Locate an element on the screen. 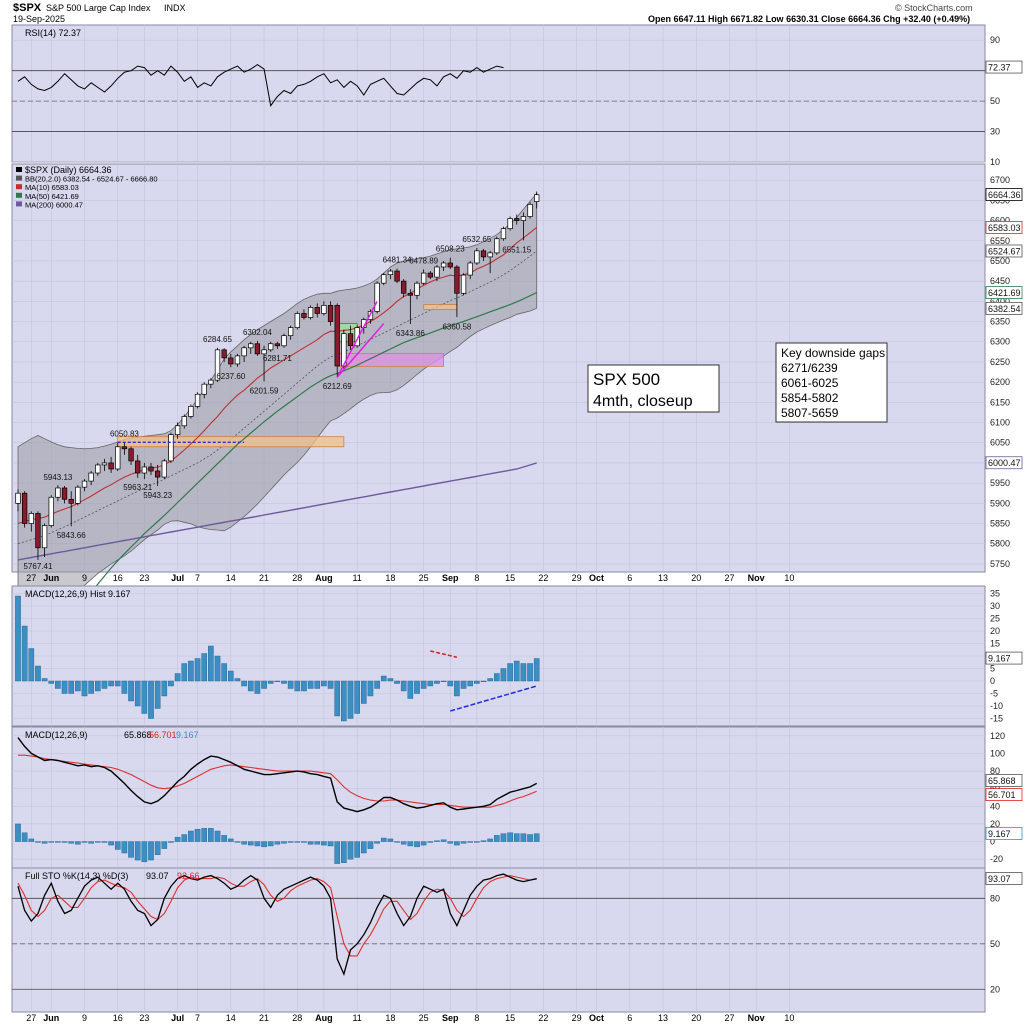 The height and width of the screenshot is (1029, 1024). price-tick-label: 6050 is located at coordinates (1000, 443).